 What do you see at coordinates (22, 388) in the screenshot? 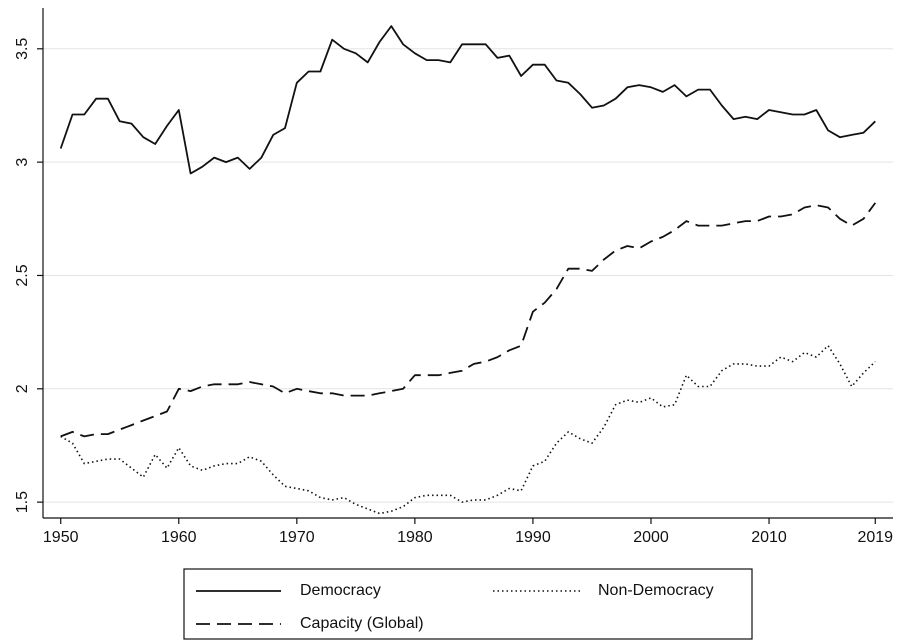
I see `y-tick-label: 2` at bounding box center [22, 388].